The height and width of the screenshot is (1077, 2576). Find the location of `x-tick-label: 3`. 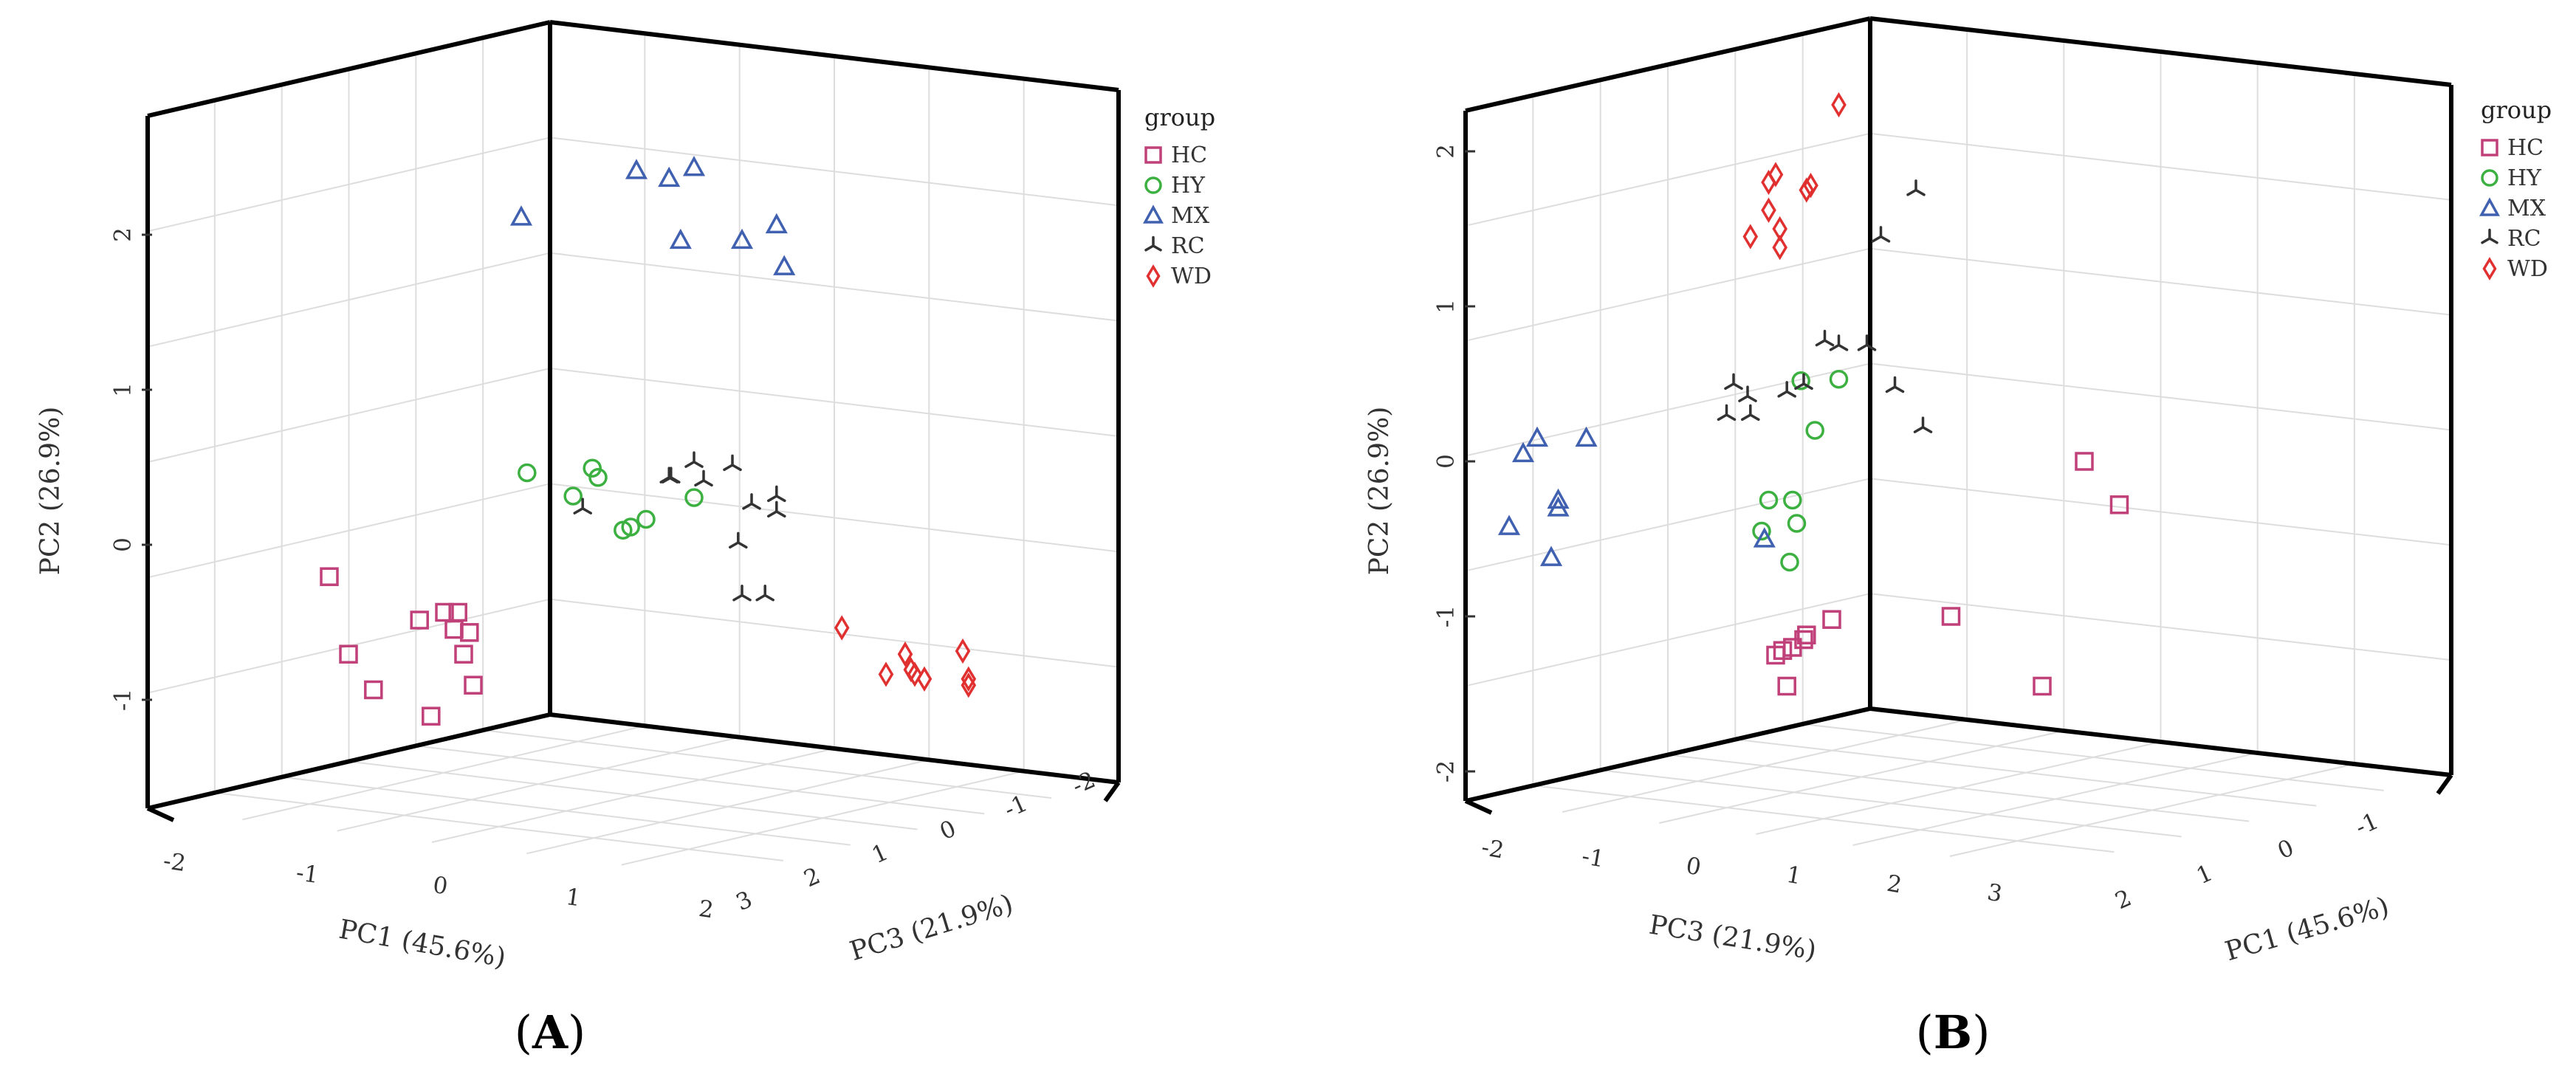

x-tick-label: 3 is located at coordinates (1995, 893).